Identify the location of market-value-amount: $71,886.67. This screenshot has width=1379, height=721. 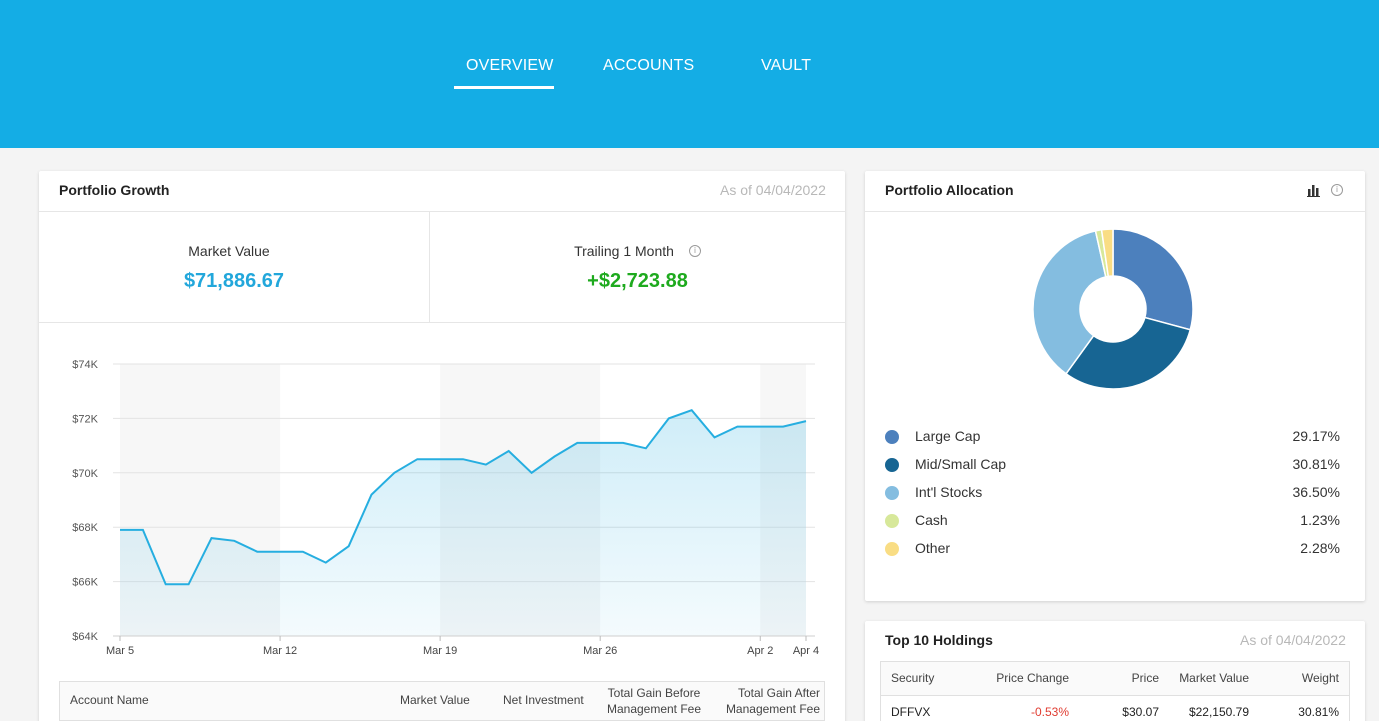
(234, 281).